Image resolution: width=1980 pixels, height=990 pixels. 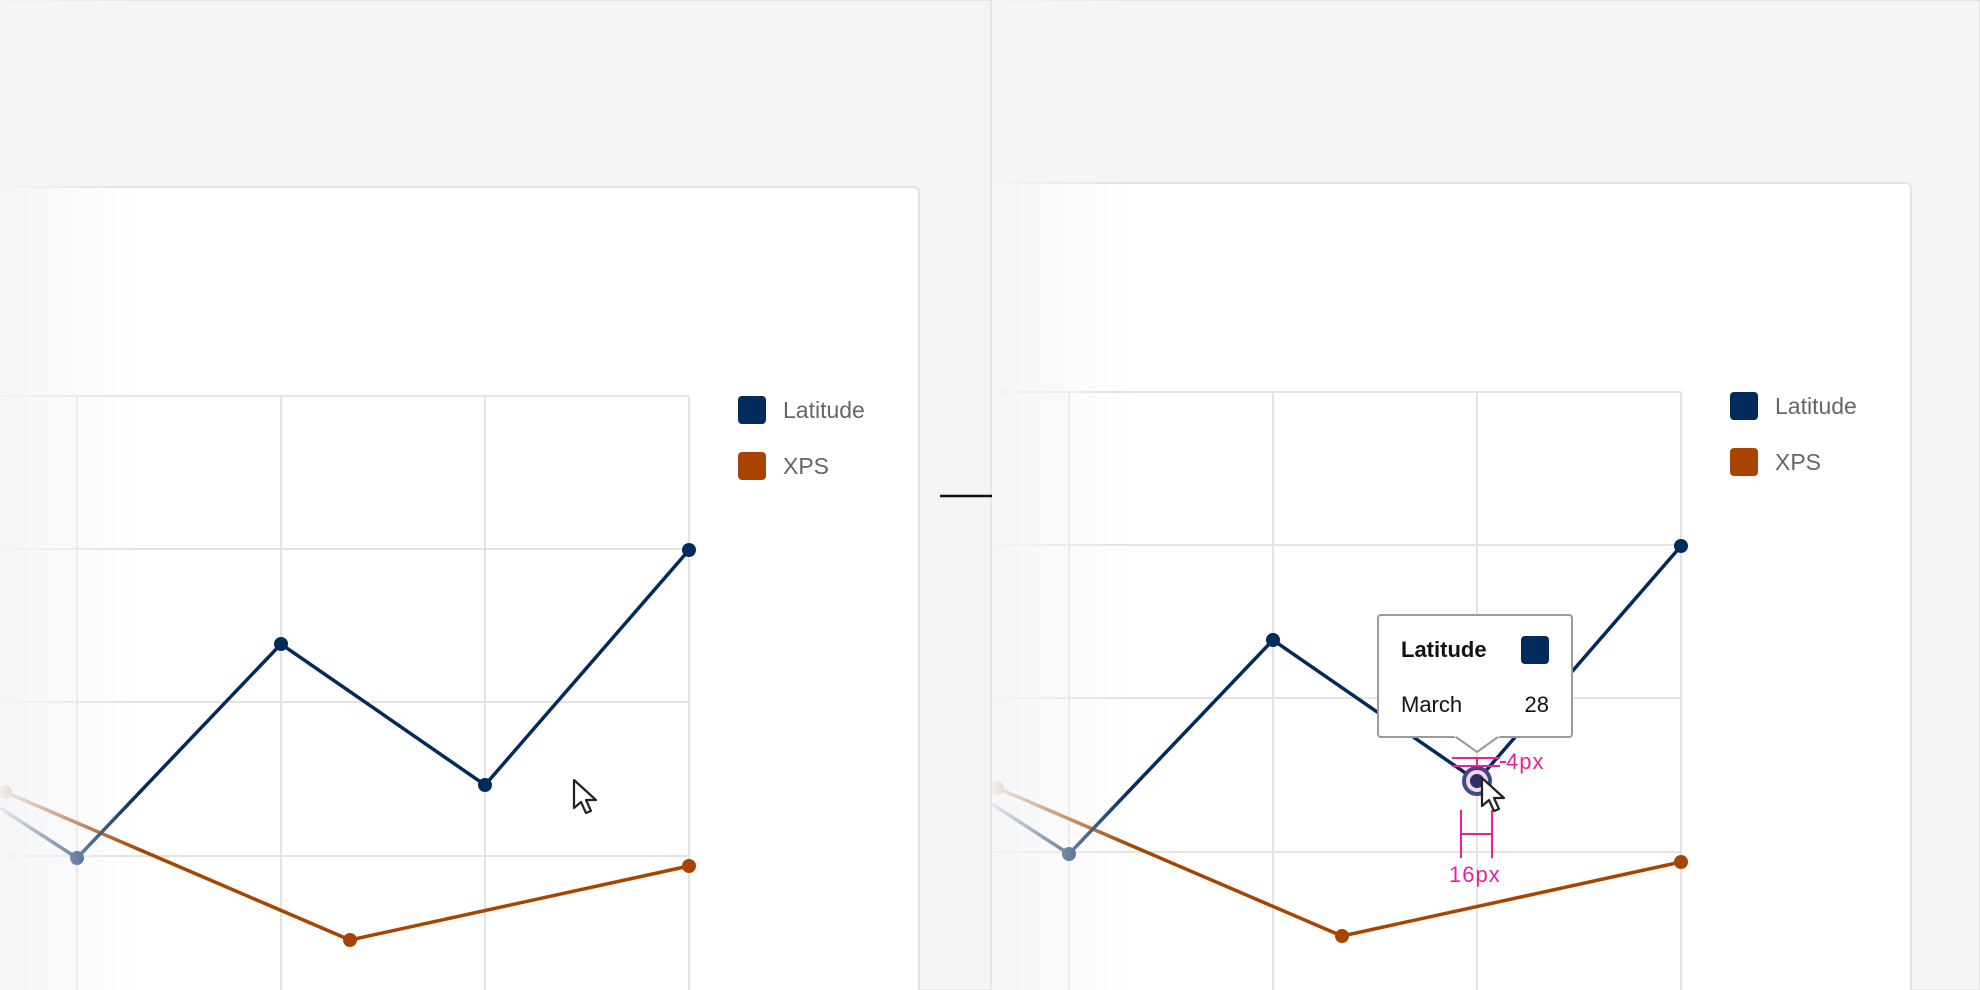 I want to click on tooltip-category: March, so click(x=1432, y=704).